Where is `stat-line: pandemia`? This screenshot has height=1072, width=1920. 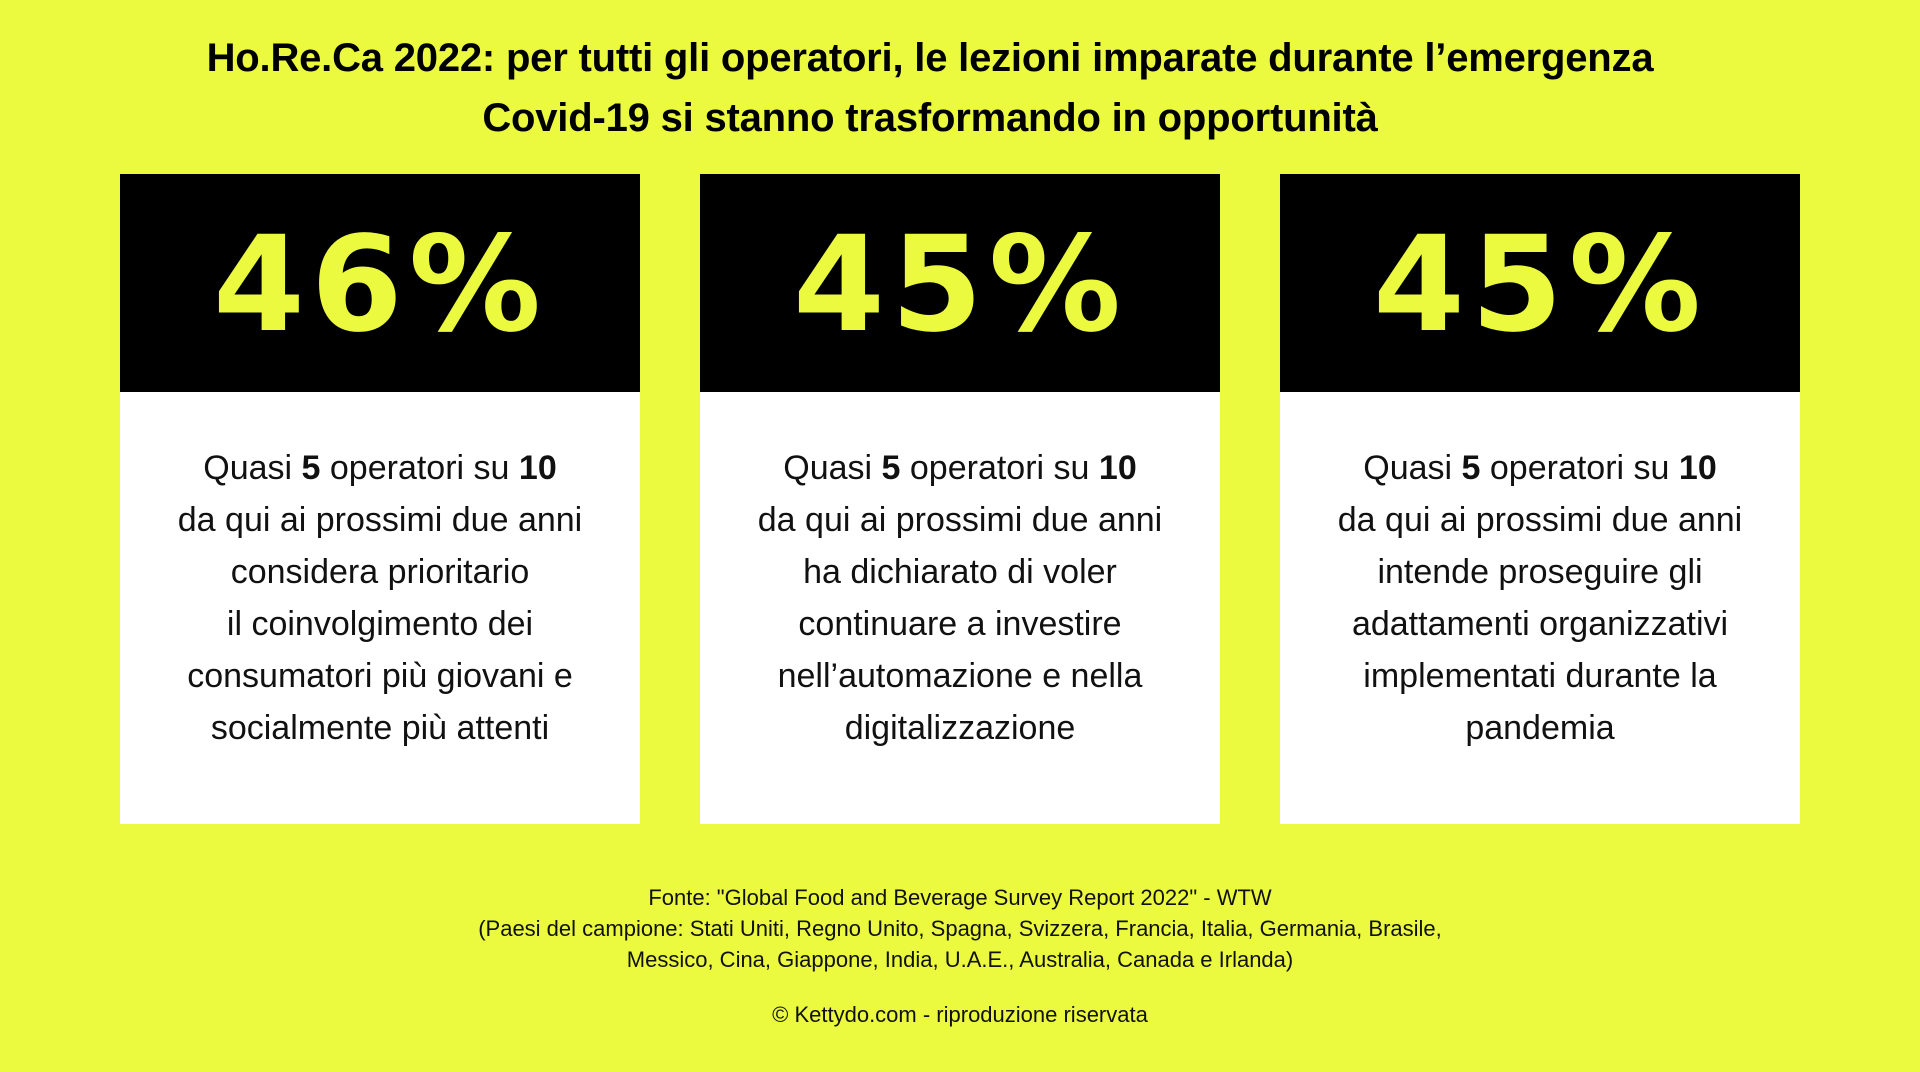
stat-line: pandemia is located at coordinates (1540, 728).